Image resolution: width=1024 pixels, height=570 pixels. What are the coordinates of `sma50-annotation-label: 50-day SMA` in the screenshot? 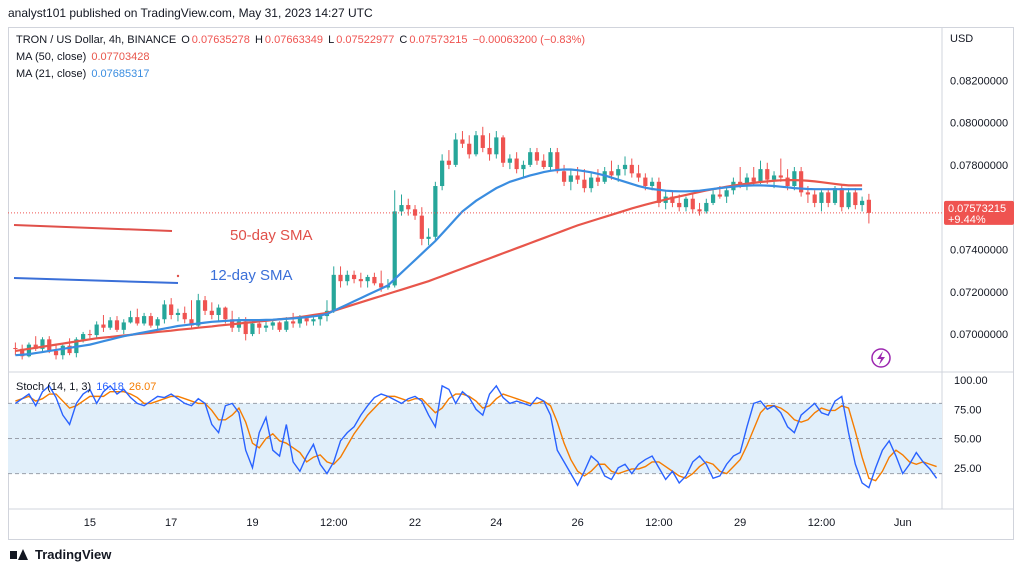 It's located at (271, 235).